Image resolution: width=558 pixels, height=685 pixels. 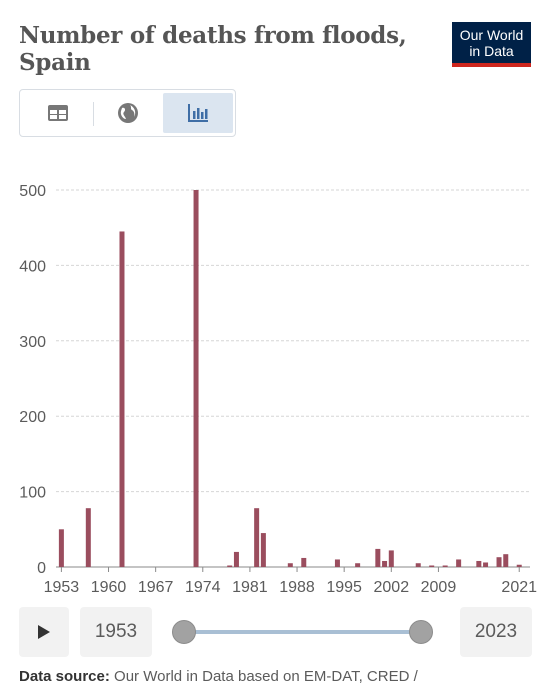 I want to click on tab-table, so click(x=58, y=113).